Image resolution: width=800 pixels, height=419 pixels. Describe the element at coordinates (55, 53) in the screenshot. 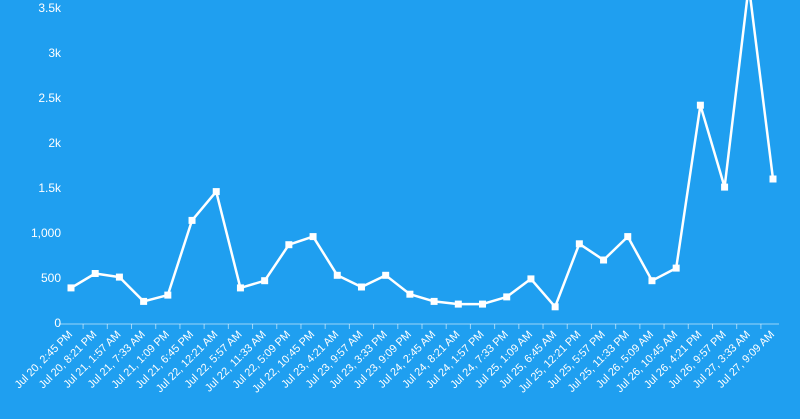

I see `y-tick-label: 3k` at that location.